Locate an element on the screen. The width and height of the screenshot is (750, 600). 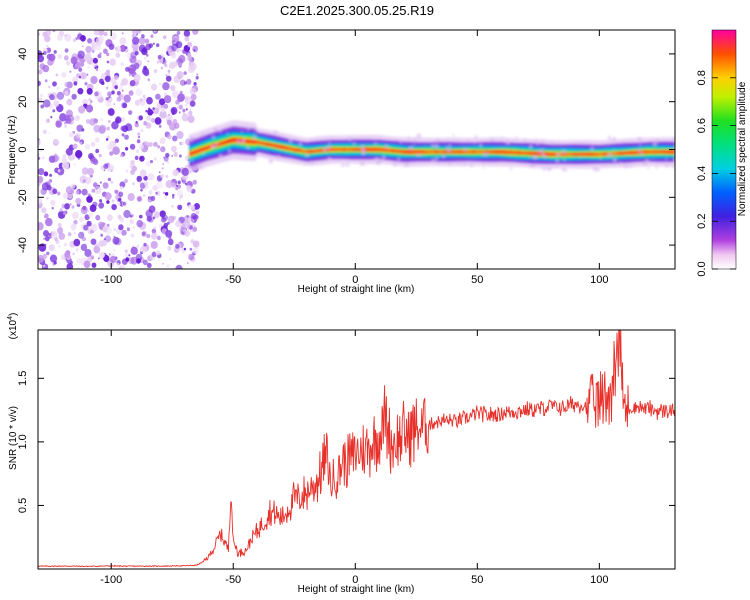
colorbar-ticks: 0.0 0.2 0.4 0.6 0.8 is located at coordinates (716, 173).